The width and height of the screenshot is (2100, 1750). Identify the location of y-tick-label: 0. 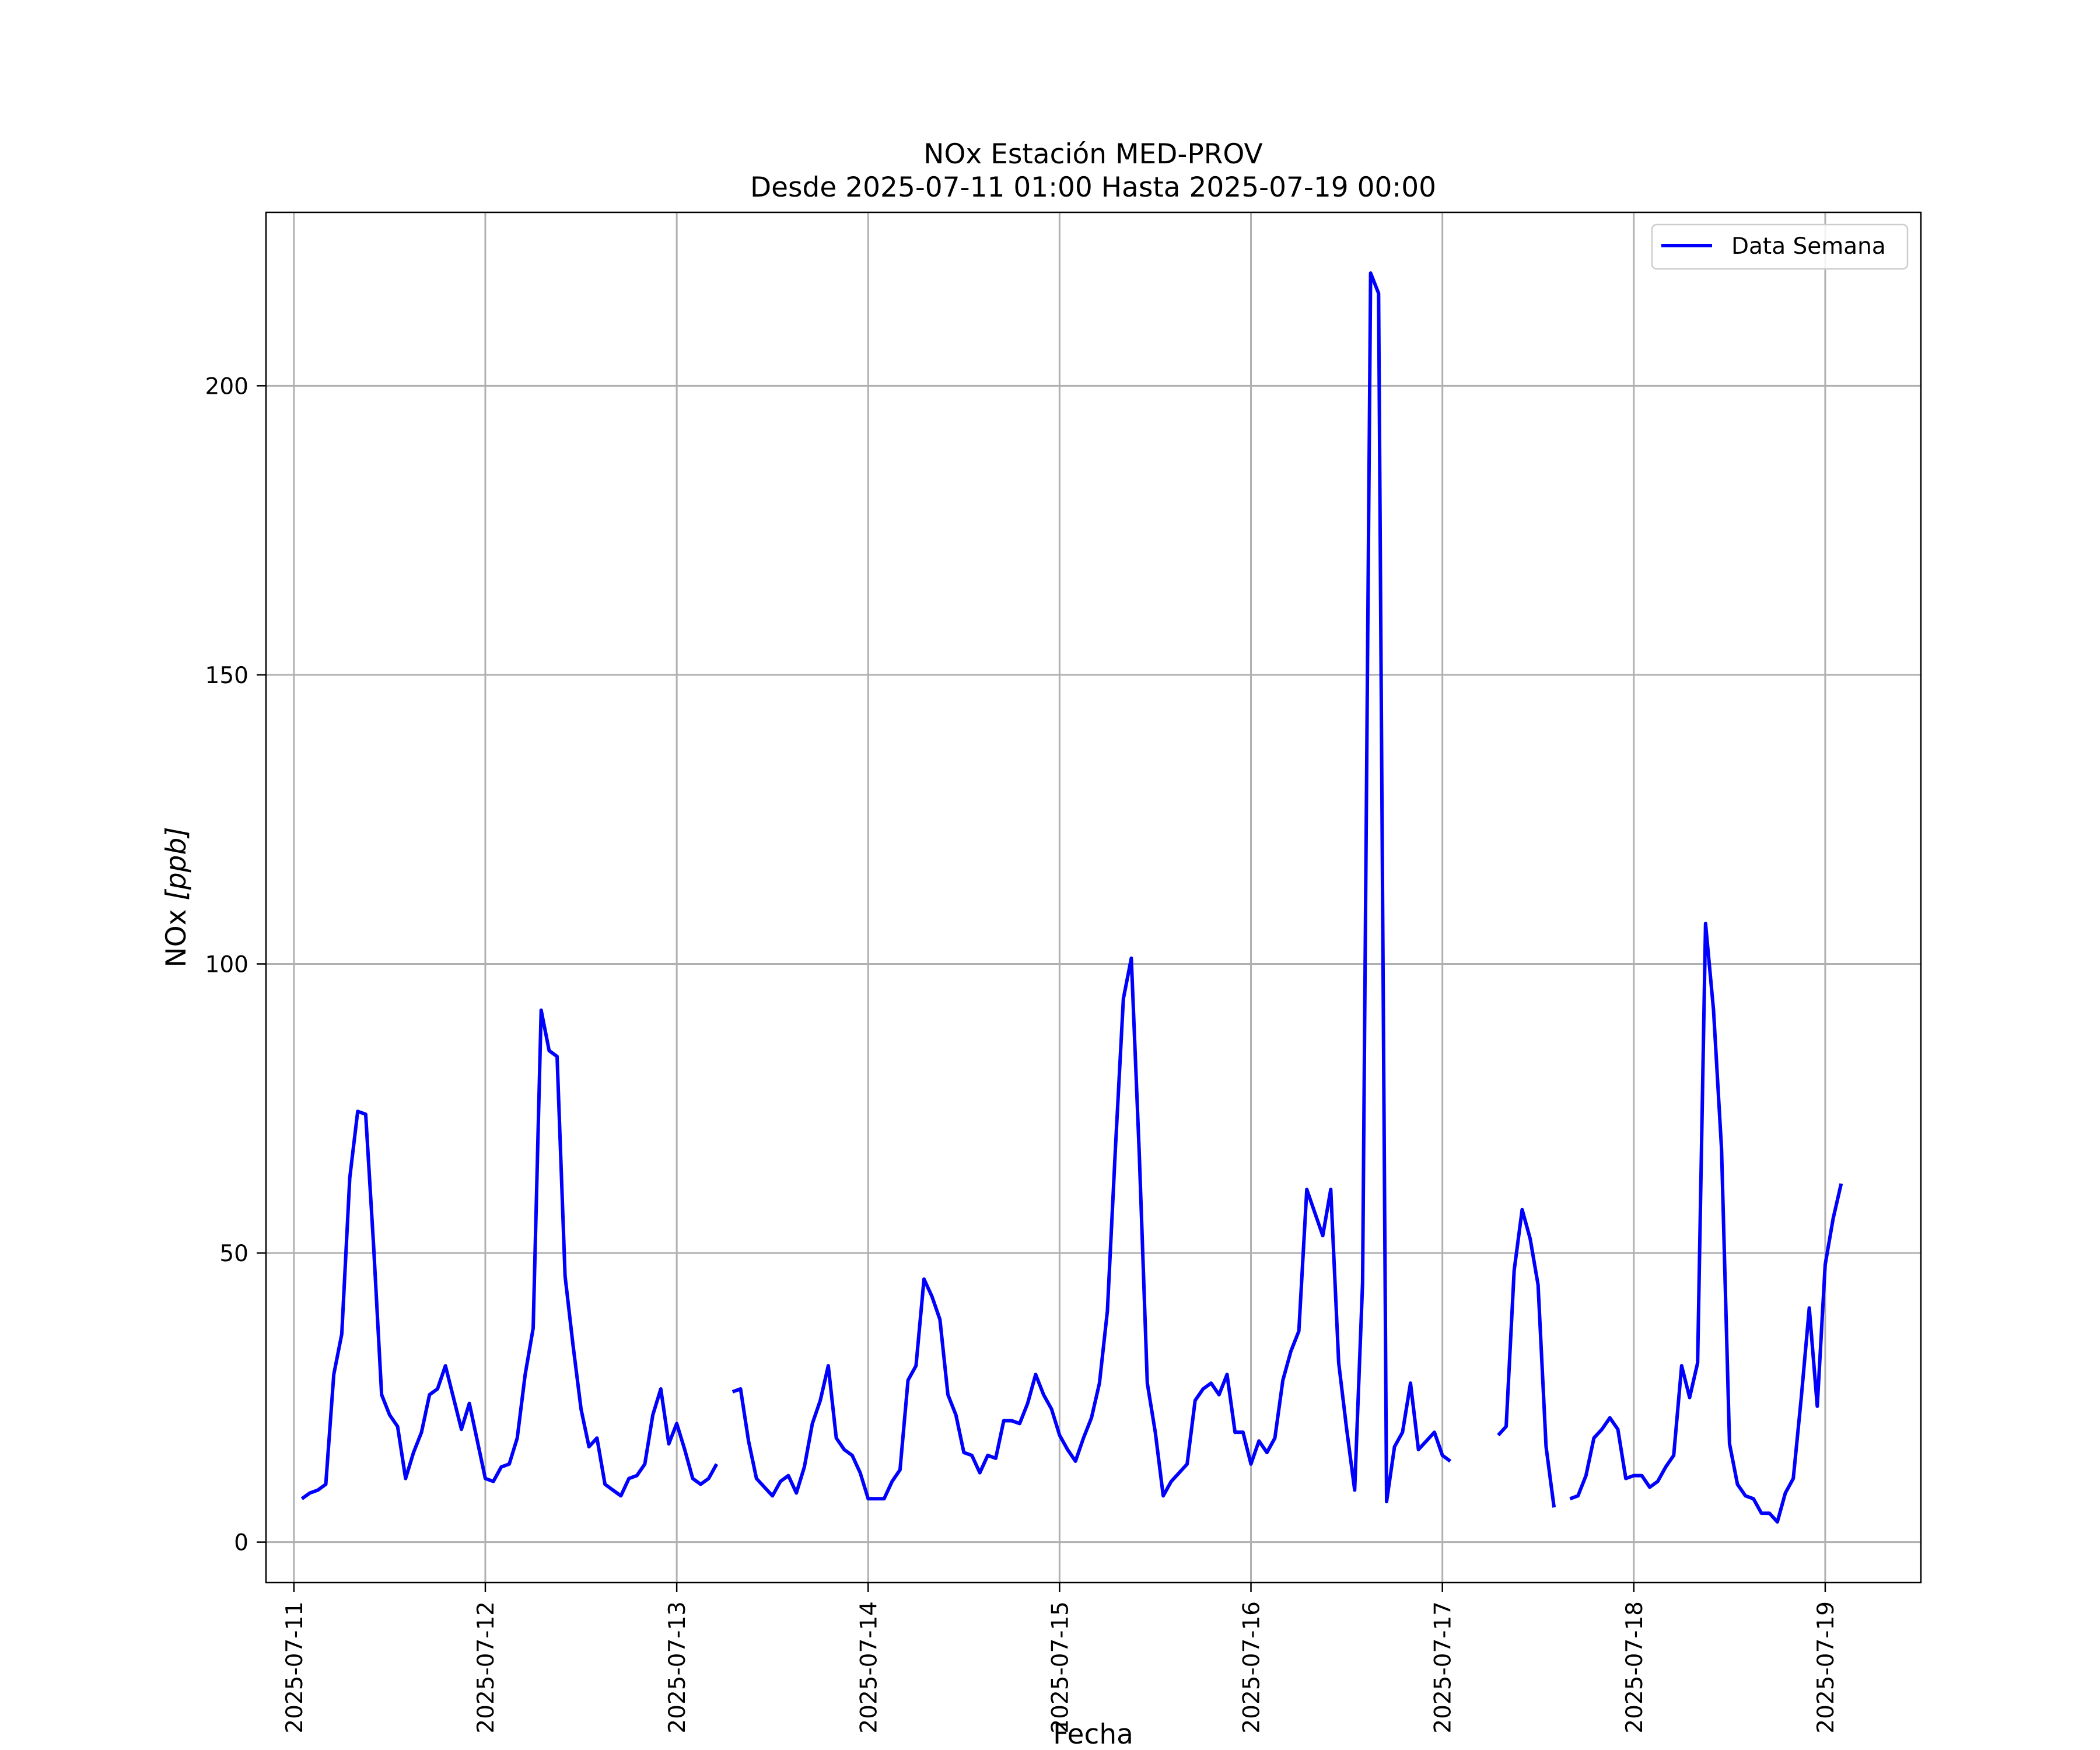
(242, 1543).